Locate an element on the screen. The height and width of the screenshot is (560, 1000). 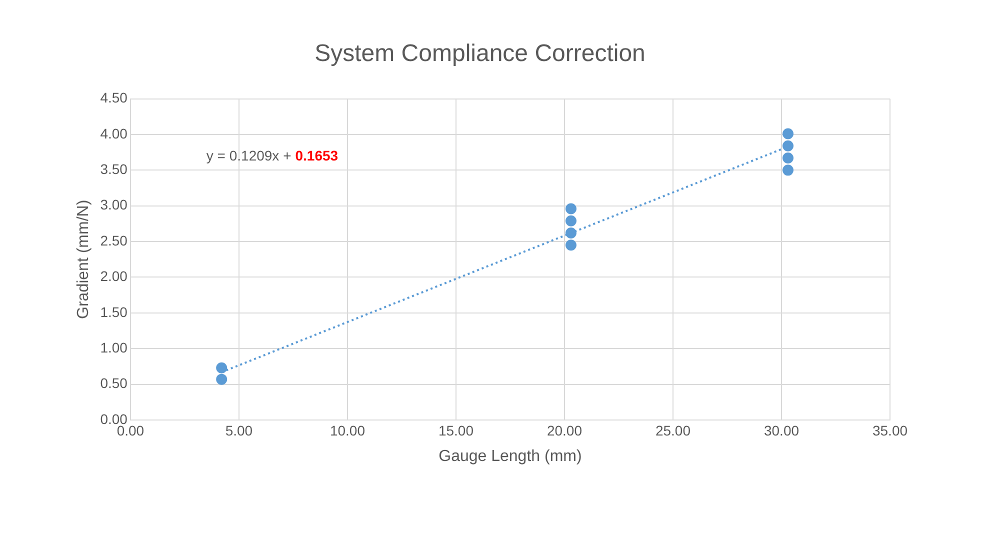
y-tick-label: 1.50 is located at coordinates (114, 312).